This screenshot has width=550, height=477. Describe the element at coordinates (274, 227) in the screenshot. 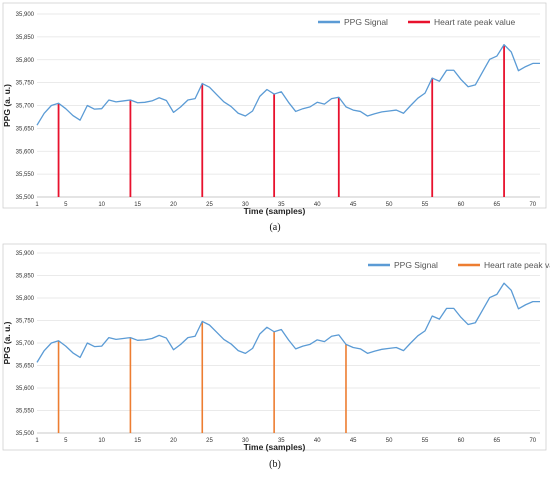

I see `panel-label: (a)` at that location.